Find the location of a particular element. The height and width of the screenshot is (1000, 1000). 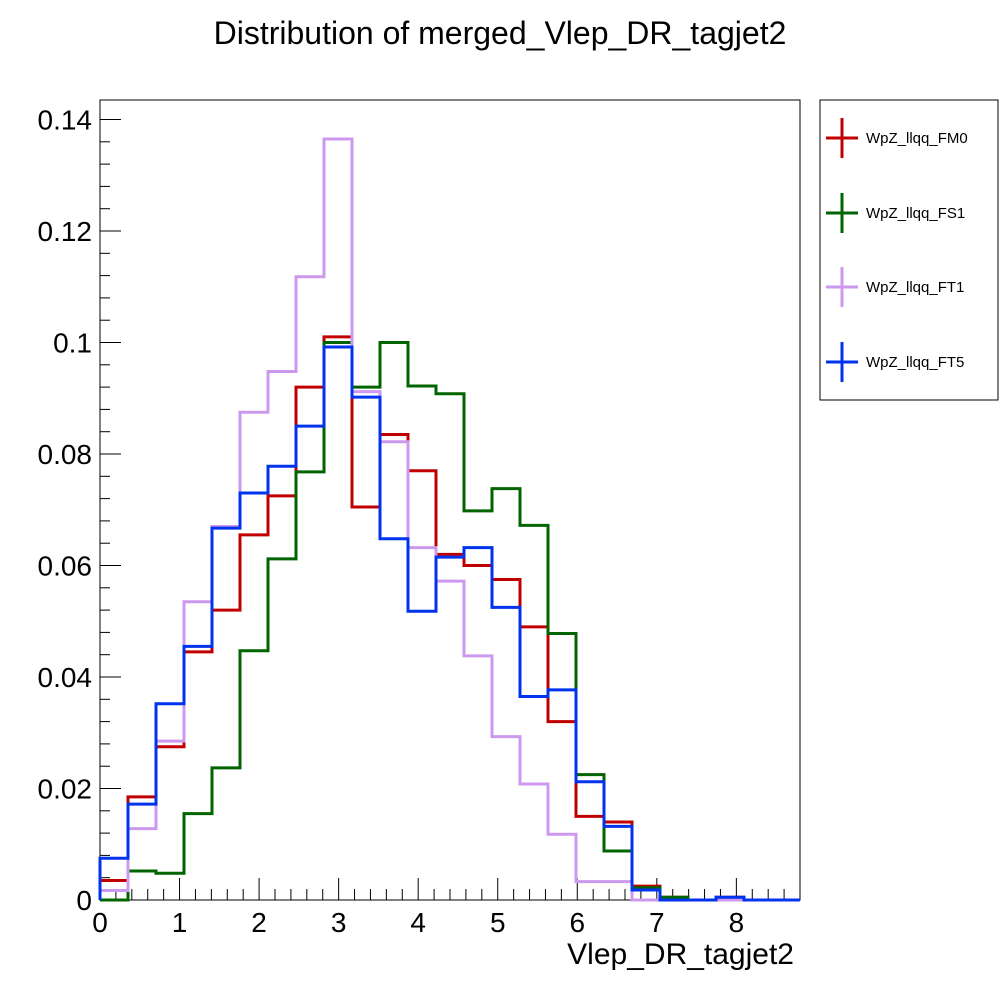

x-tick-label: 8 is located at coordinates (737, 922).